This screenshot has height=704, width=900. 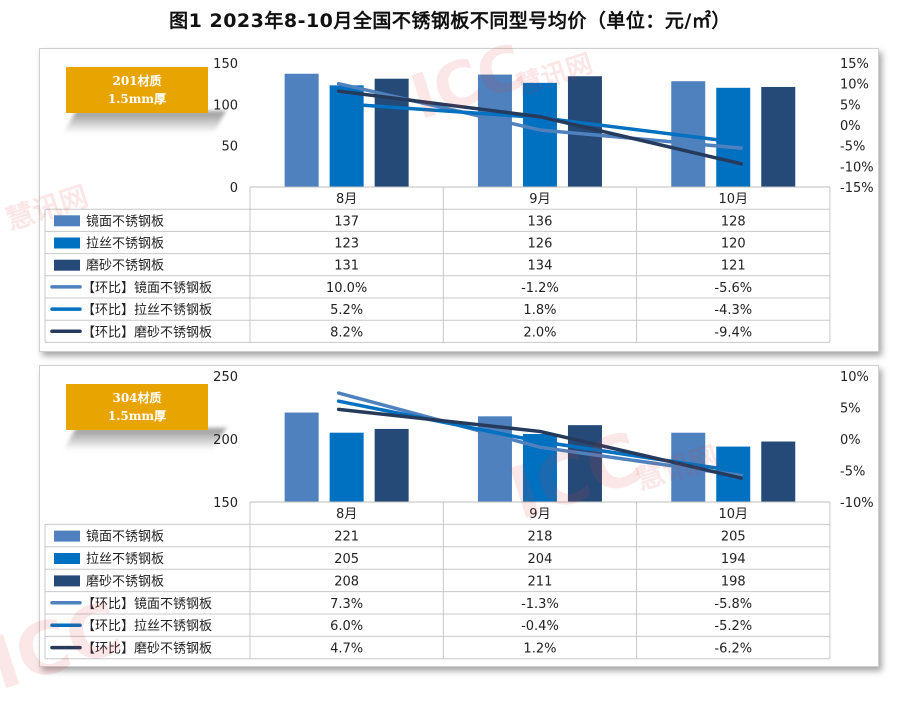 I want to click on table-cell: -1.2%, so click(x=540, y=288).